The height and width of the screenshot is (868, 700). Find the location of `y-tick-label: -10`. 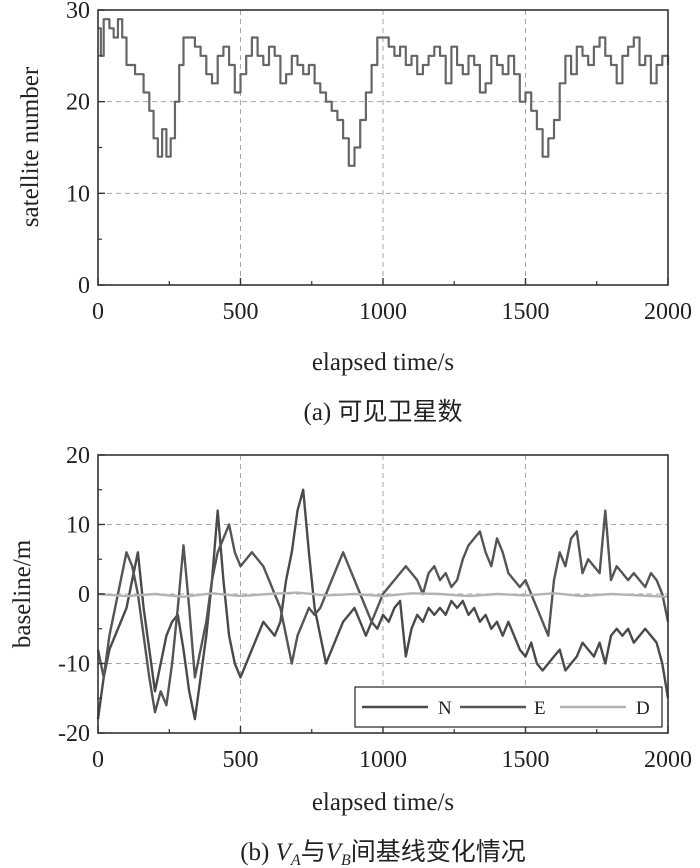

y-tick-label: -10 is located at coordinates (74, 665).